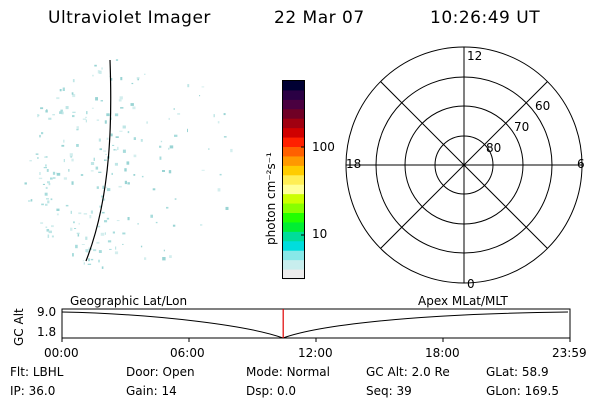 The width and height of the screenshot is (600, 400). Describe the element at coordinates (463, 301) in the screenshot. I see `timeline-right-title: Apex MLat/MLT` at that location.